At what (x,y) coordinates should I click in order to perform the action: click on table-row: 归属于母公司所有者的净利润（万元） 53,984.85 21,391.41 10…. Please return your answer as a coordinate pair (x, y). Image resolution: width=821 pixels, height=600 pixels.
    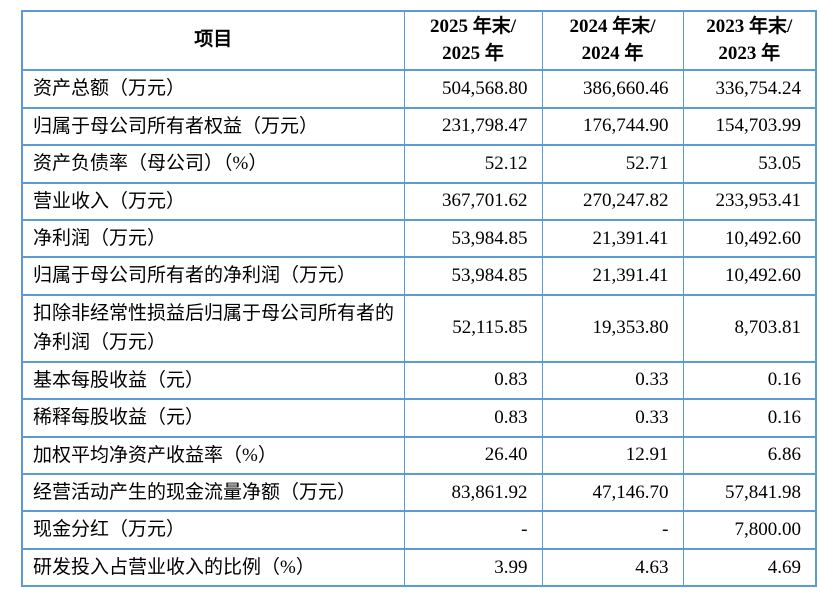
    Looking at the image, I should click on (419, 276).